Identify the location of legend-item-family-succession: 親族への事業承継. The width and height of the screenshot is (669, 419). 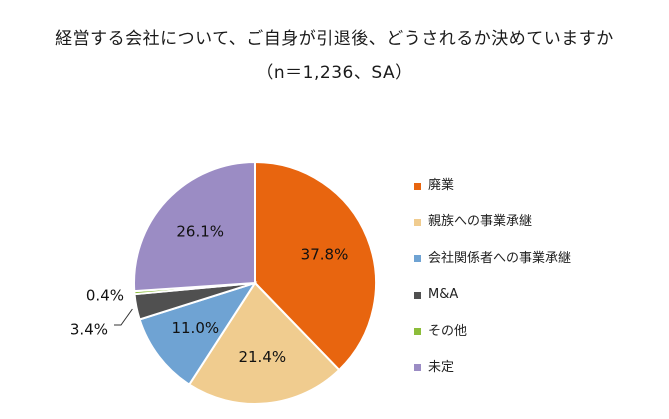
(539, 222).